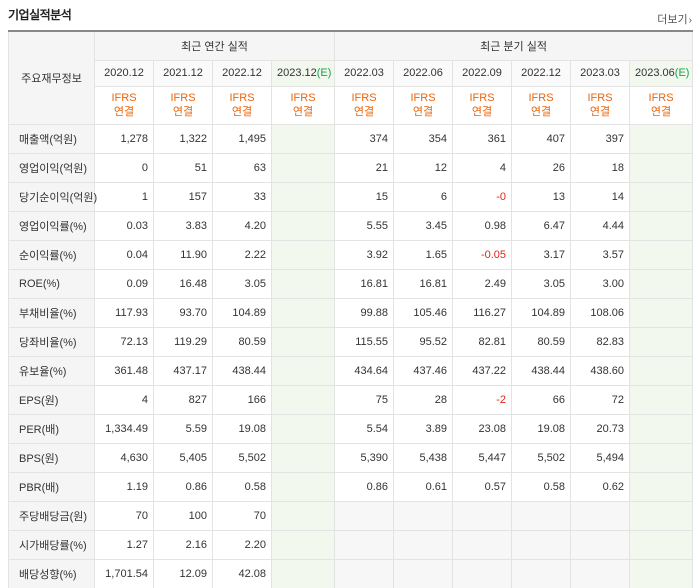  What do you see at coordinates (541, 138) in the screenshot?
I see `quarter-cell: 407` at bounding box center [541, 138].